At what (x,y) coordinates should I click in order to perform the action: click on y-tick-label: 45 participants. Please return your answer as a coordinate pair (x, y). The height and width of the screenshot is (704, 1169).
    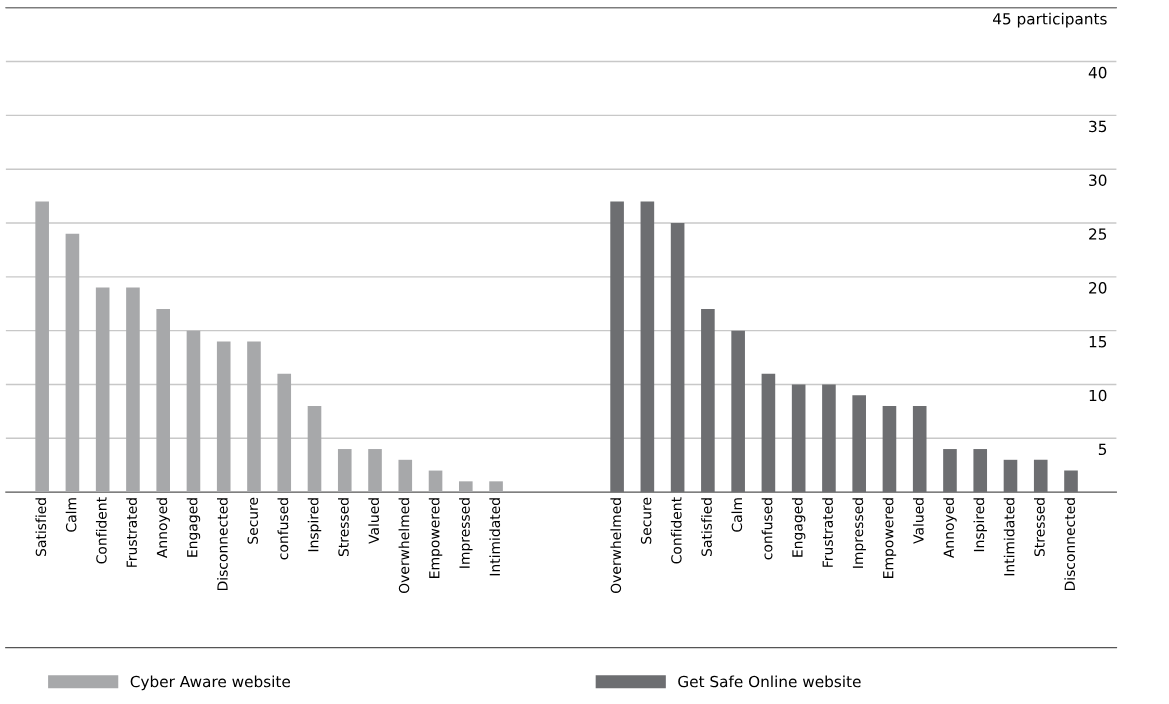
    Looking at the image, I should click on (1049, 20).